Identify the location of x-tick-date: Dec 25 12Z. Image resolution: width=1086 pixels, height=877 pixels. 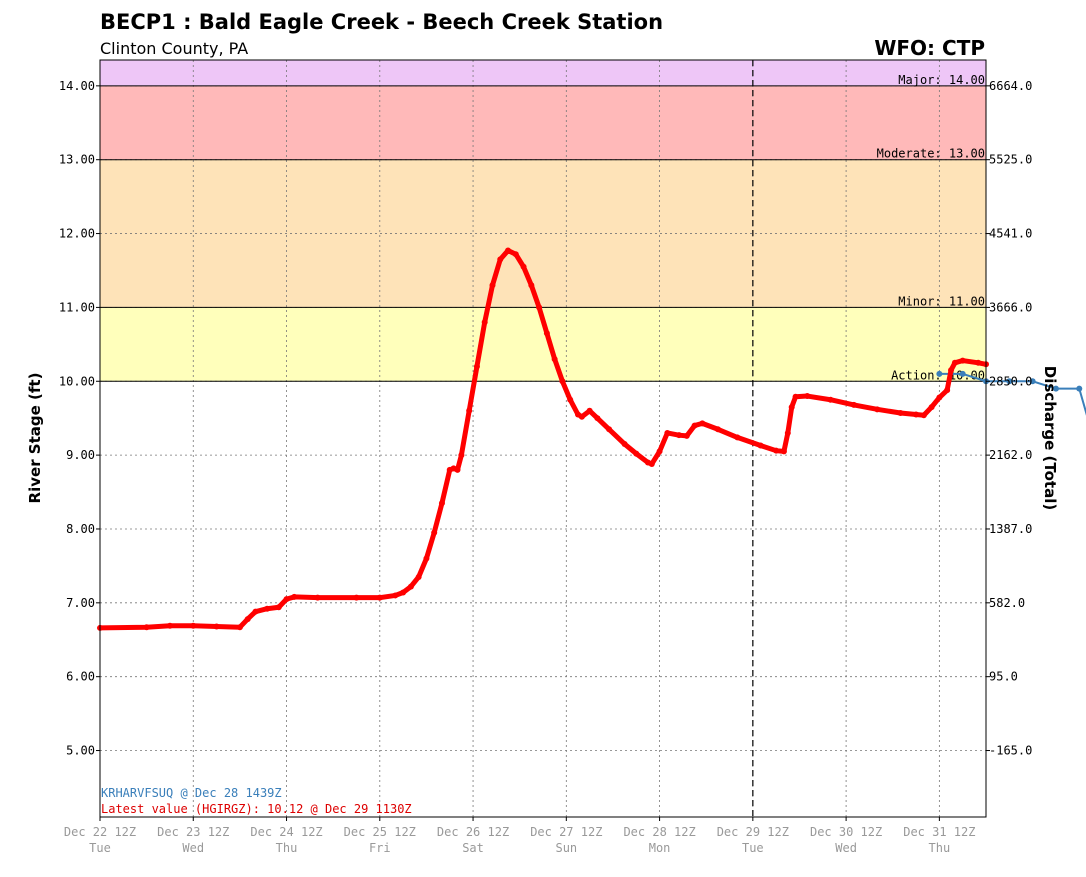
(380, 832).